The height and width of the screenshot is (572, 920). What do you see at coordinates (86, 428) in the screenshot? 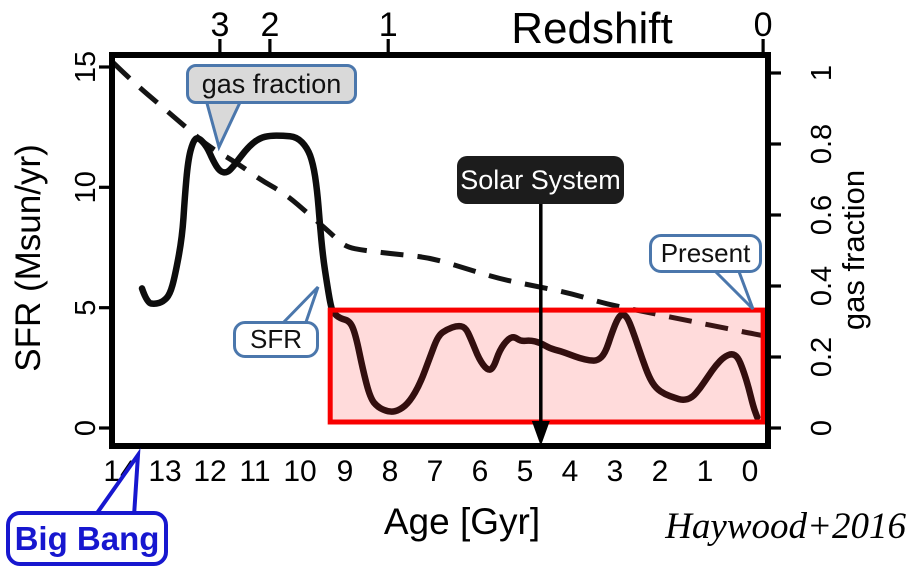
I see `left-axis-tick-label: 0` at bounding box center [86, 428].